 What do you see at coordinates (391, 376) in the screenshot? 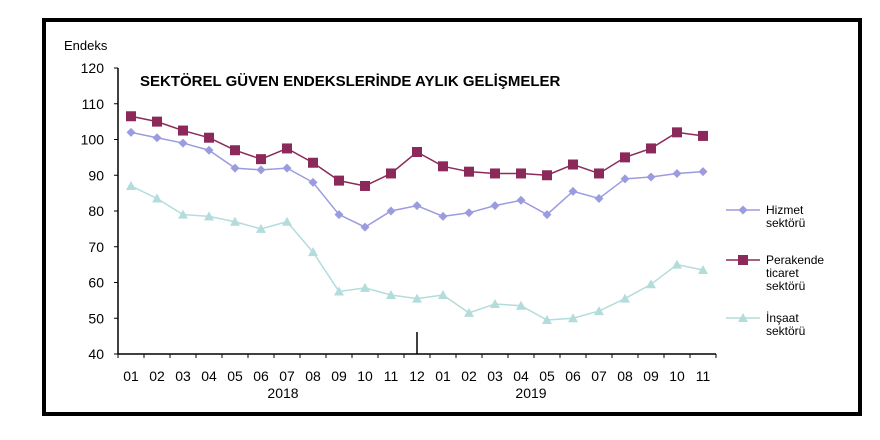
I see `x-tick-label: 11` at bounding box center [391, 376].